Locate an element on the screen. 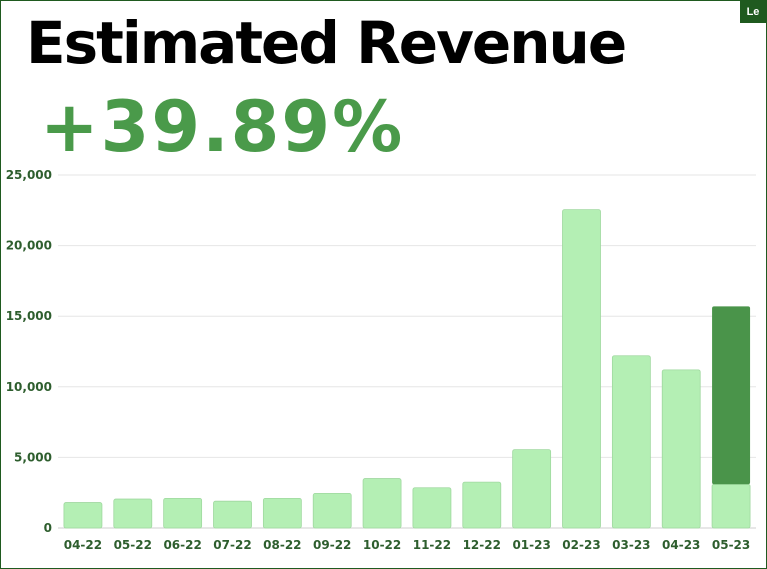 Image resolution: width=767 pixels, height=569 pixels. y-tick-label: 5,000 is located at coordinates (33, 457).